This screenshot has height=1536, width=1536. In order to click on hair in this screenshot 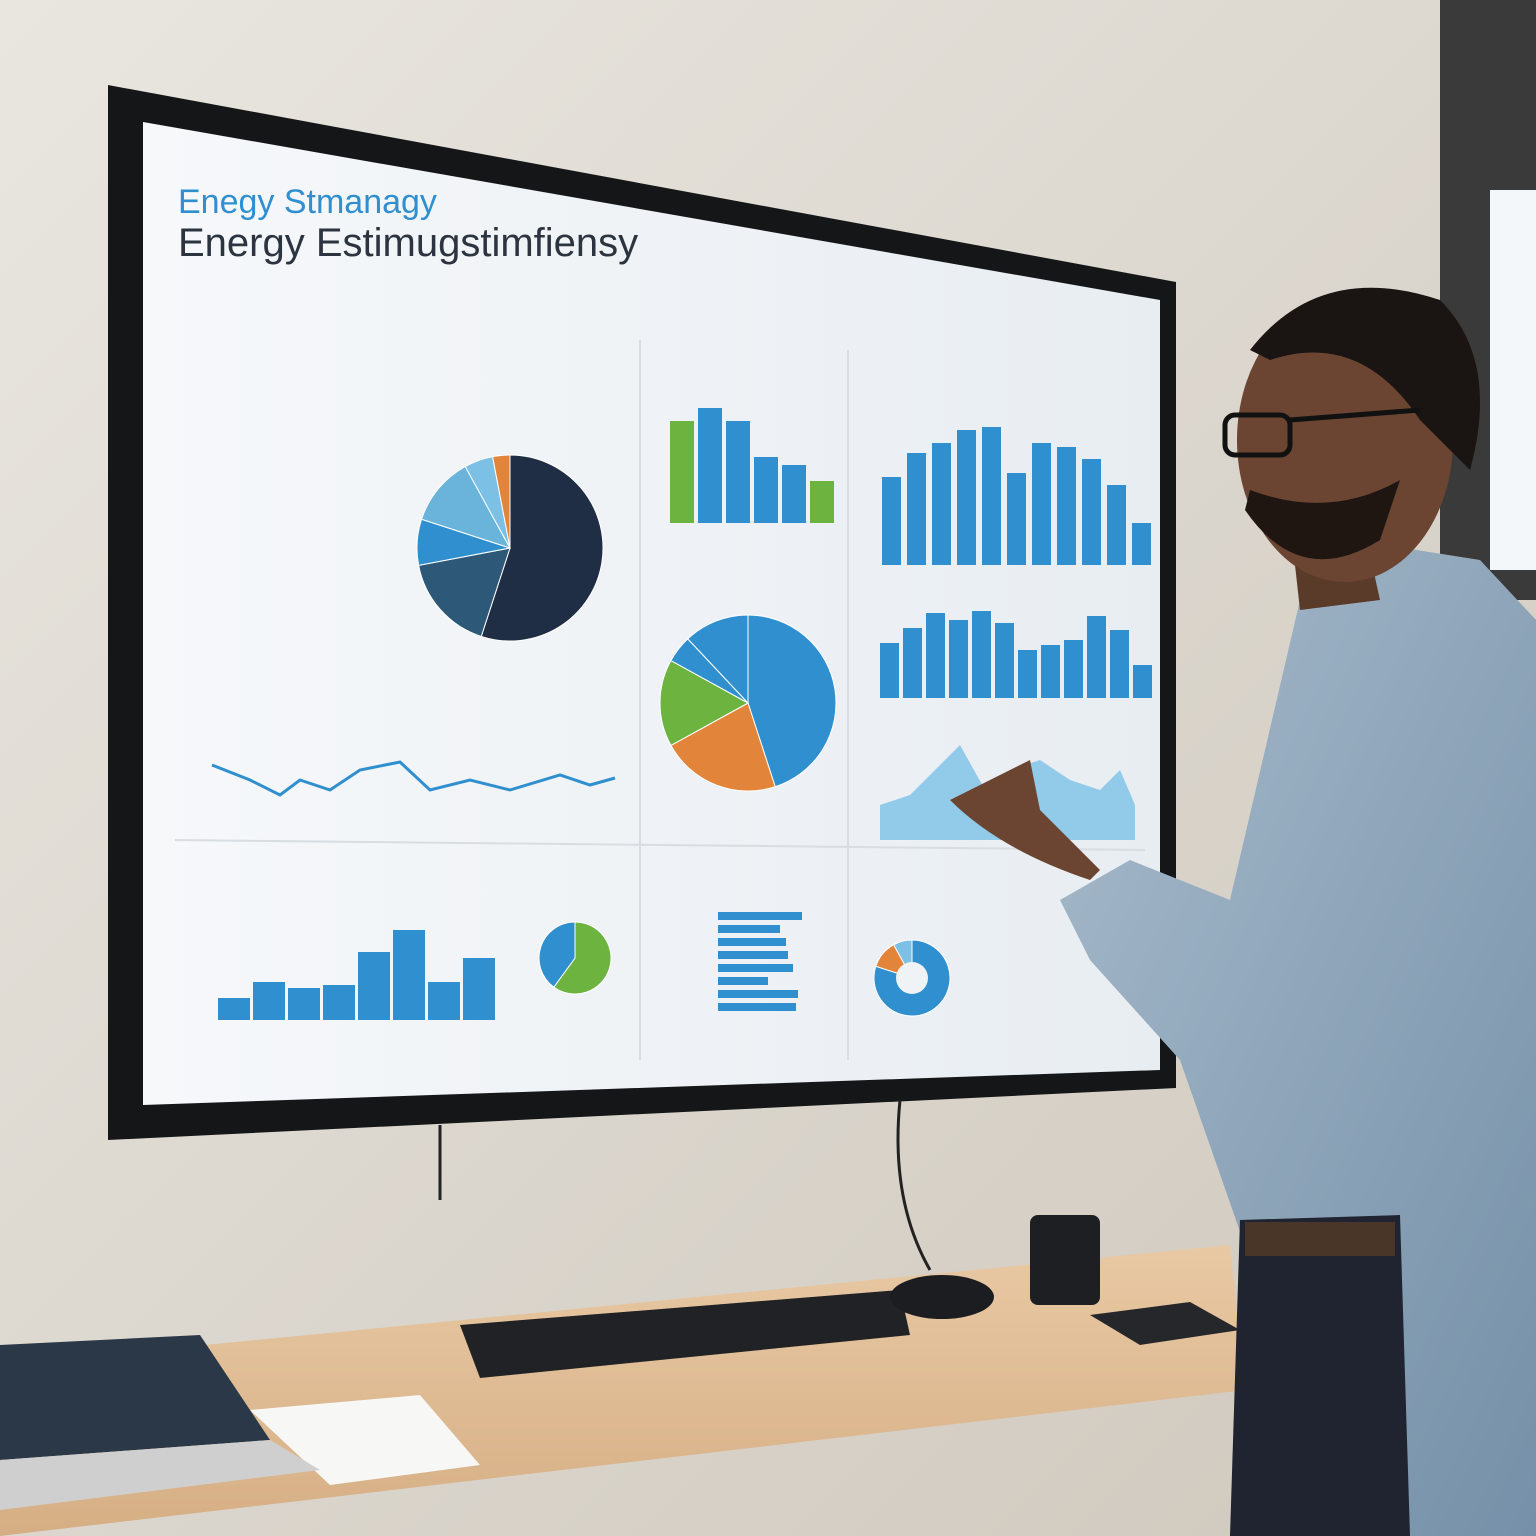, I will do `click(1365, 378)`.